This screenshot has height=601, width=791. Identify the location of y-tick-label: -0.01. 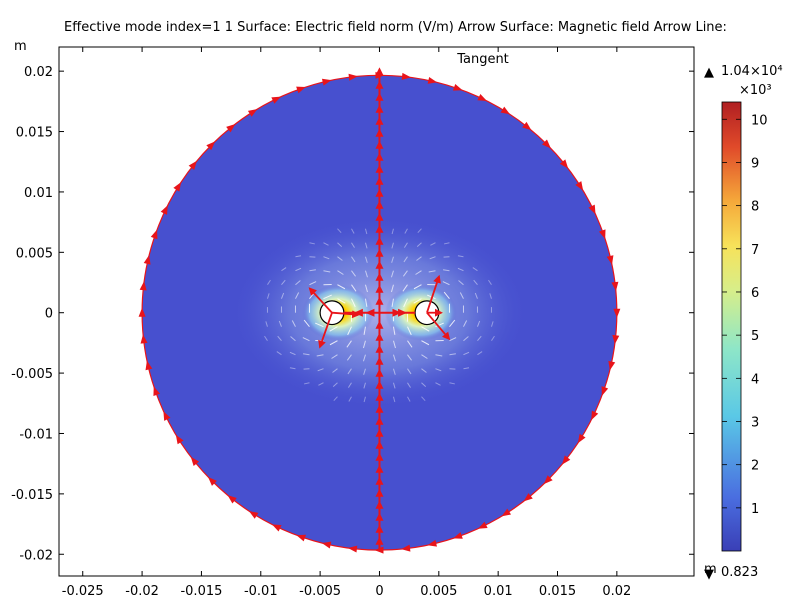
(36, 434).